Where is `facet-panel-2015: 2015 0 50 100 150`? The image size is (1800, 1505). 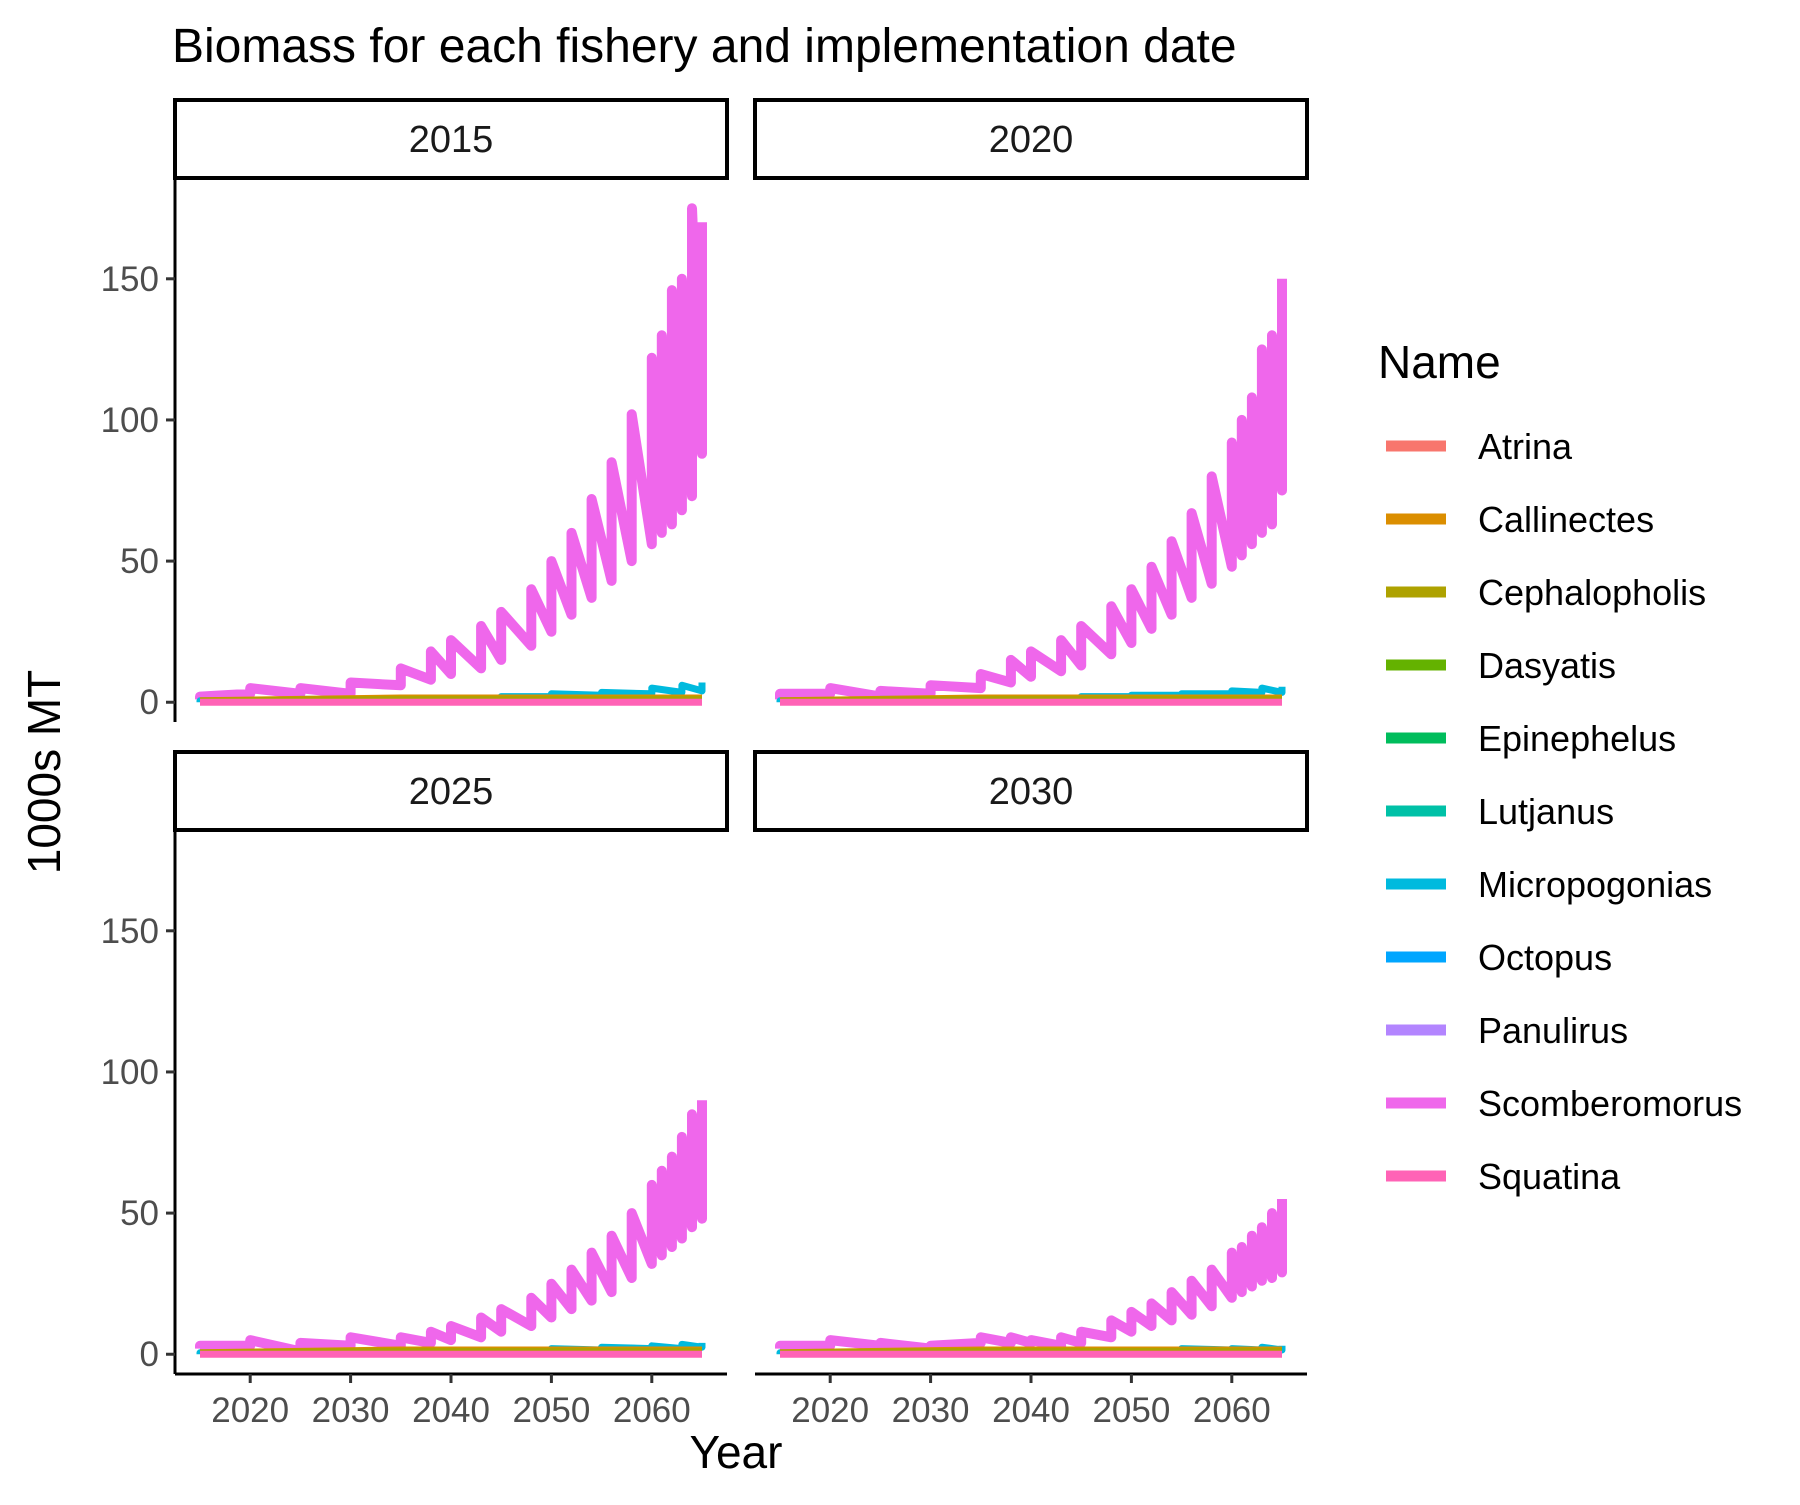
facet-panel-2015: 2015 0 50 100 150 is located at coordinates (415, 410).